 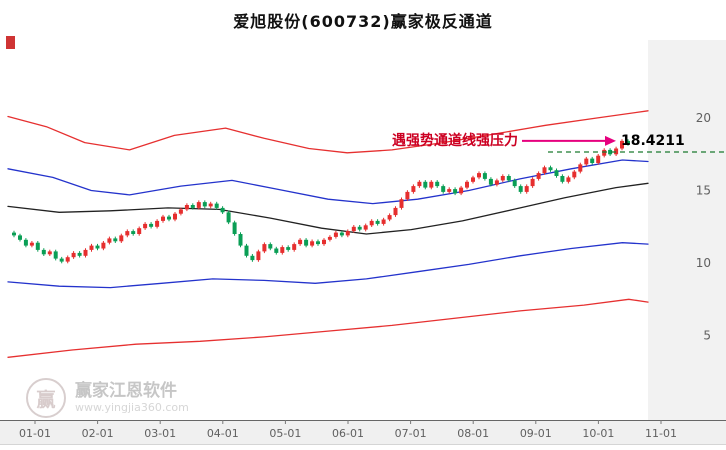 What do you see at coordinates (661, 433) in the screenshot?
I see `x-axis-label: 11-01` at bounding box center [661, 433].